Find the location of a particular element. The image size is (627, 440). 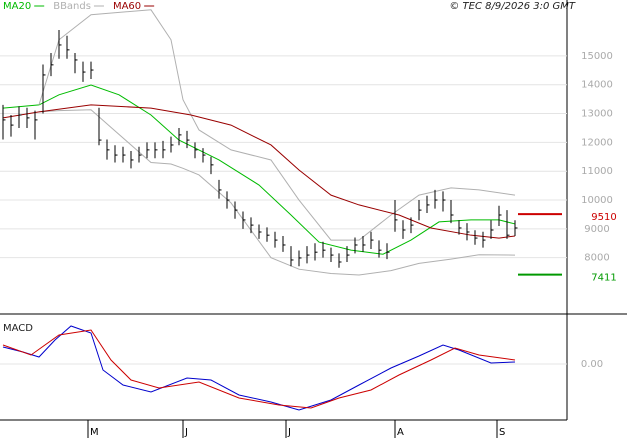

legend-label: MA60 is located at coordinates (127, 6).